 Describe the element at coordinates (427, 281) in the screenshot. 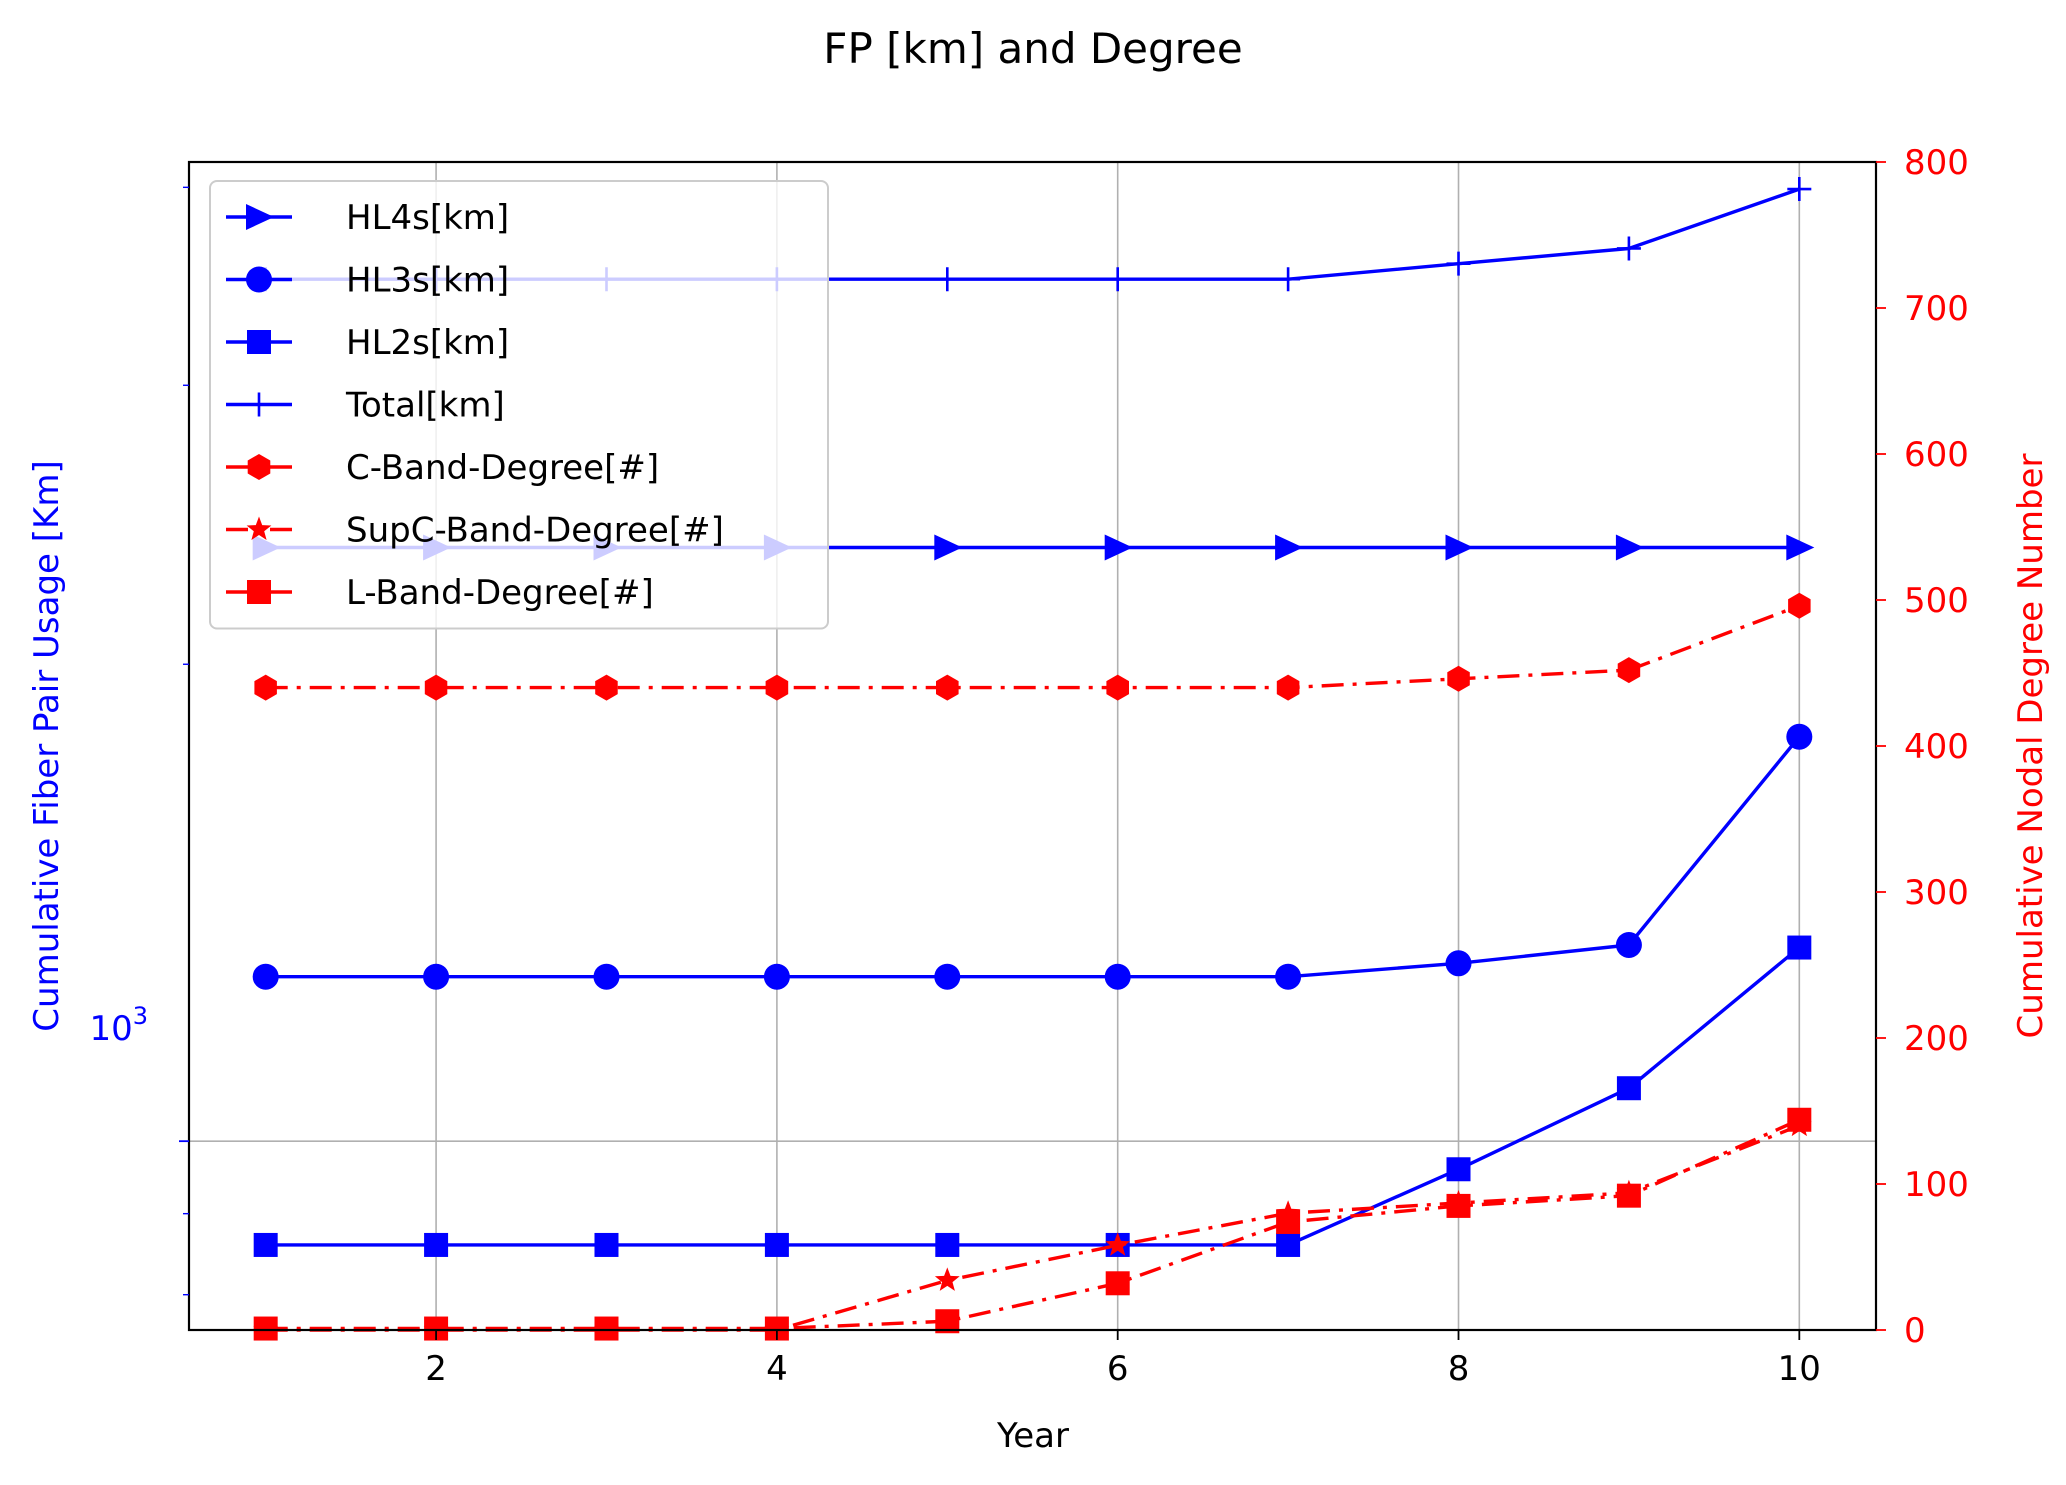

I see `legend-label: HL3s[km]` at that location.